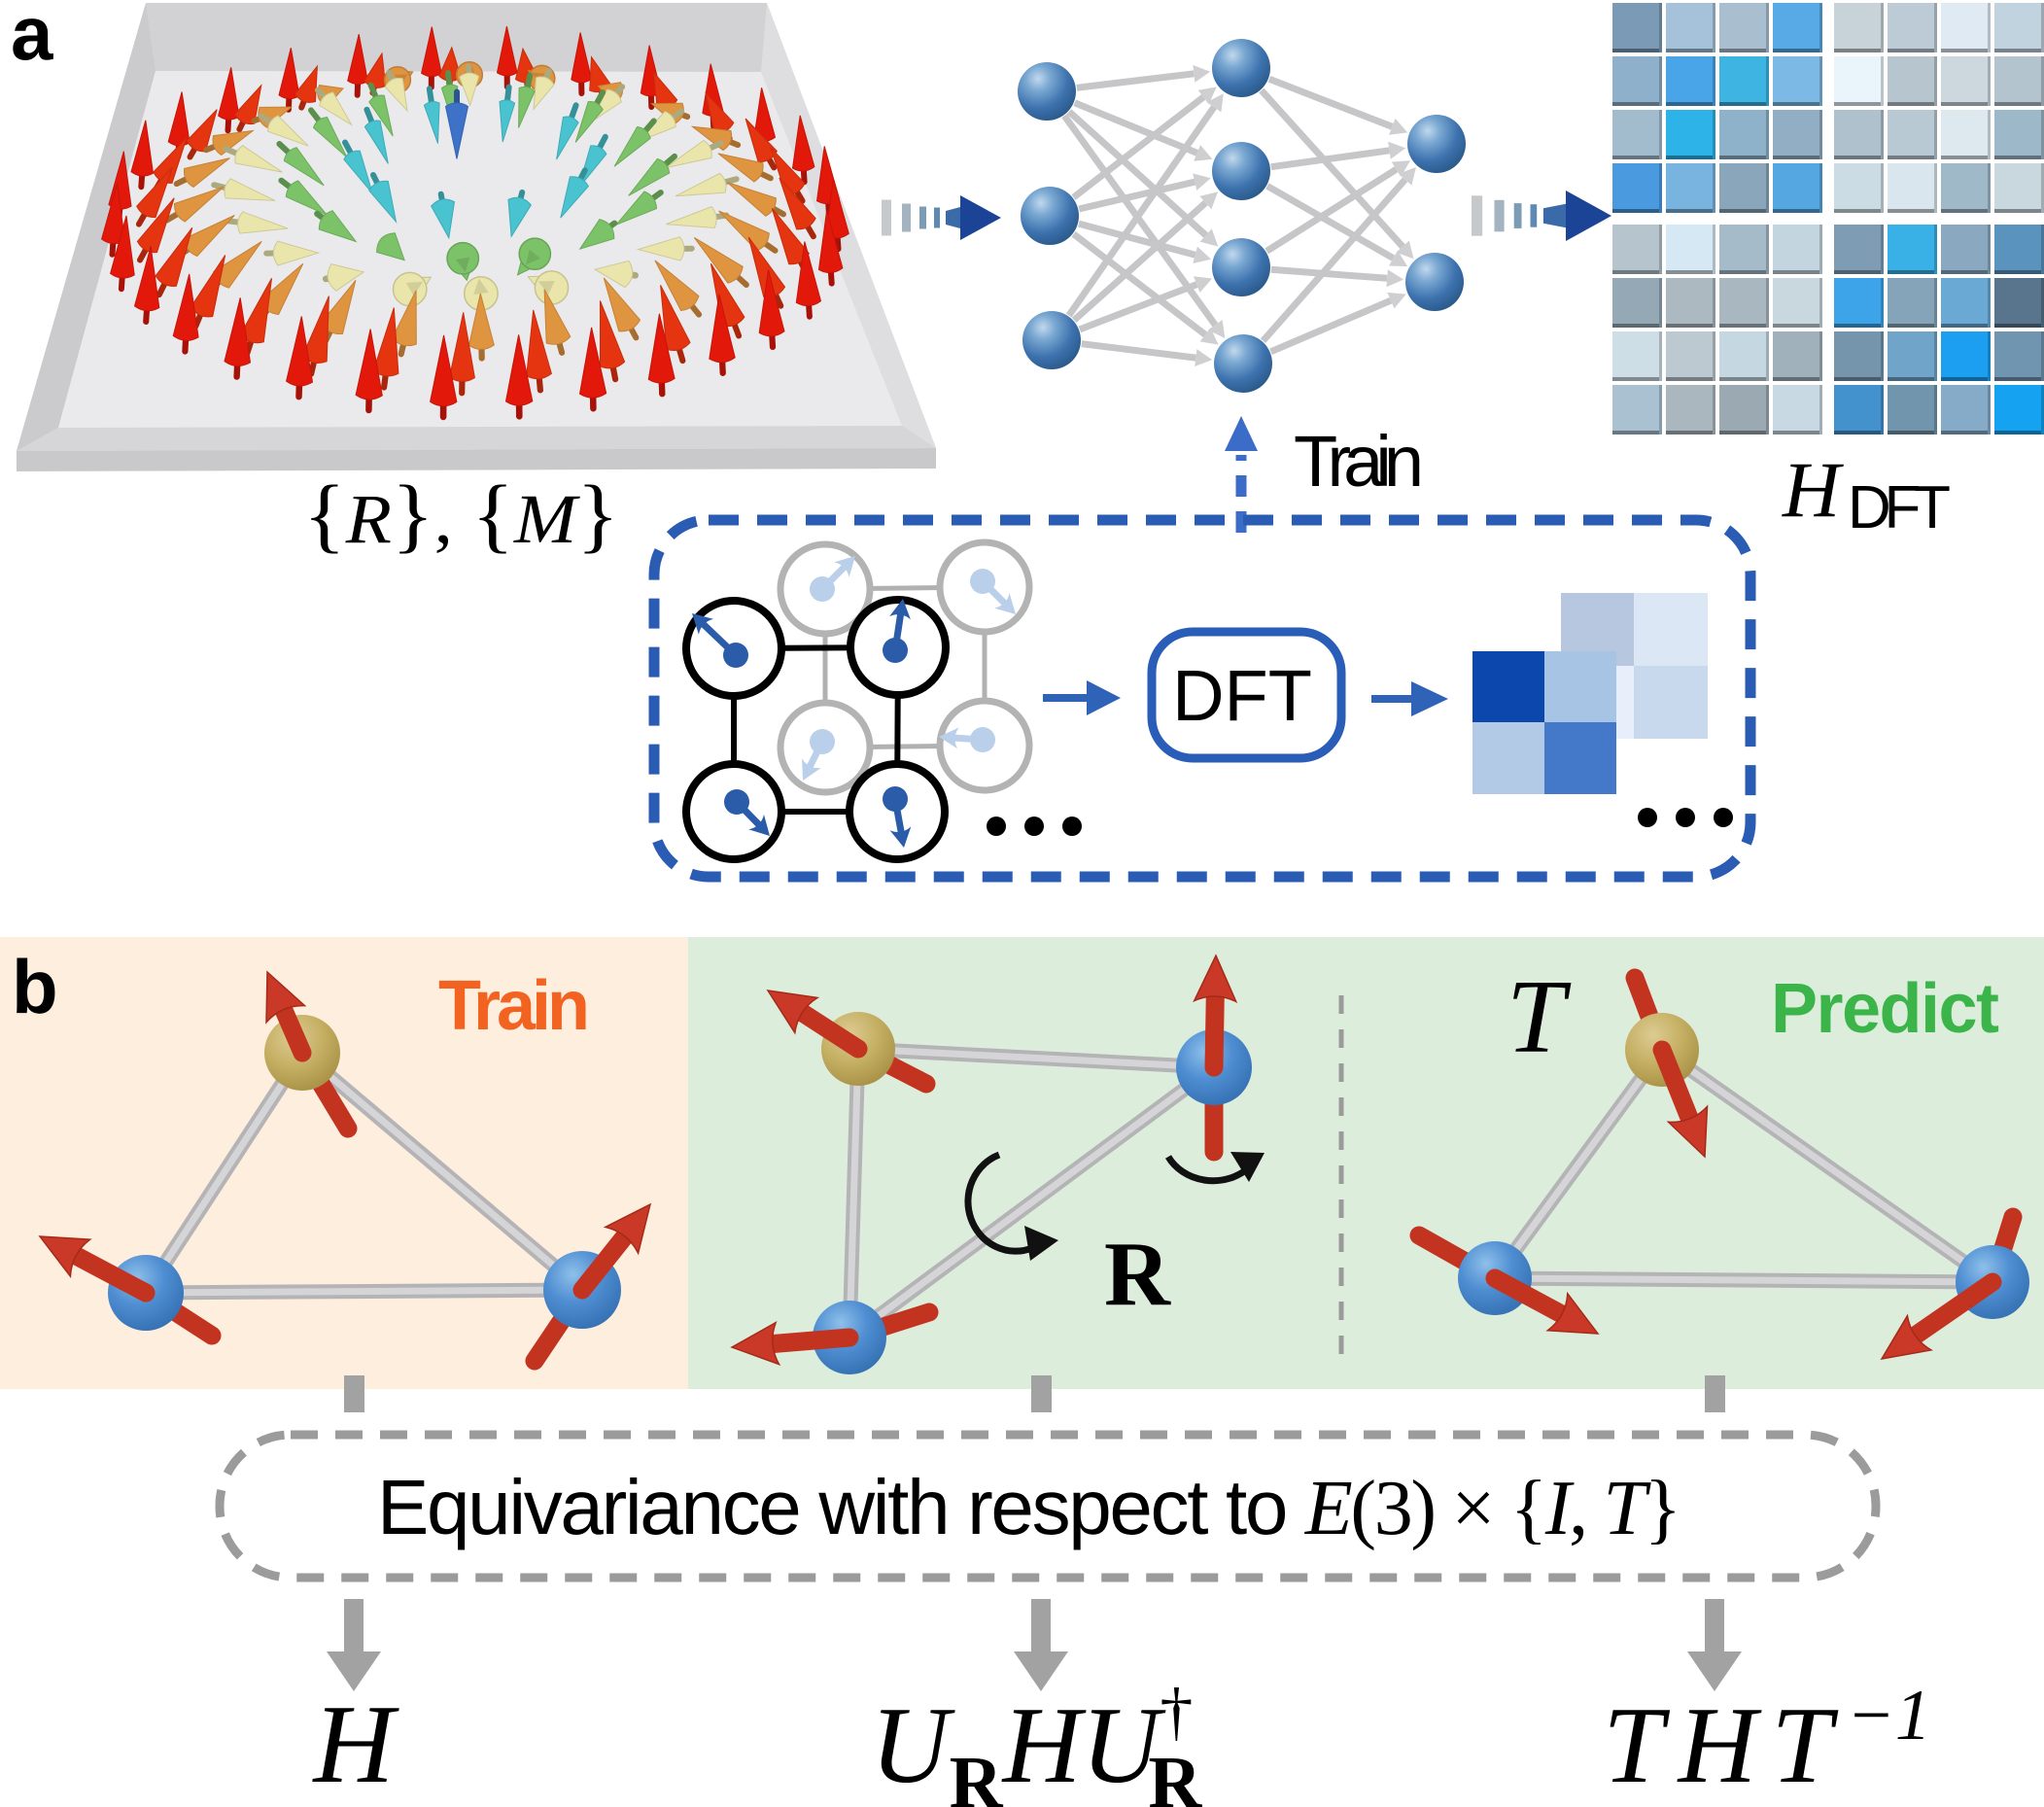 The height and width of the screenshot is (1807, 2044). I want to click on svg-text: {R}, {M}, so click(461, 515).